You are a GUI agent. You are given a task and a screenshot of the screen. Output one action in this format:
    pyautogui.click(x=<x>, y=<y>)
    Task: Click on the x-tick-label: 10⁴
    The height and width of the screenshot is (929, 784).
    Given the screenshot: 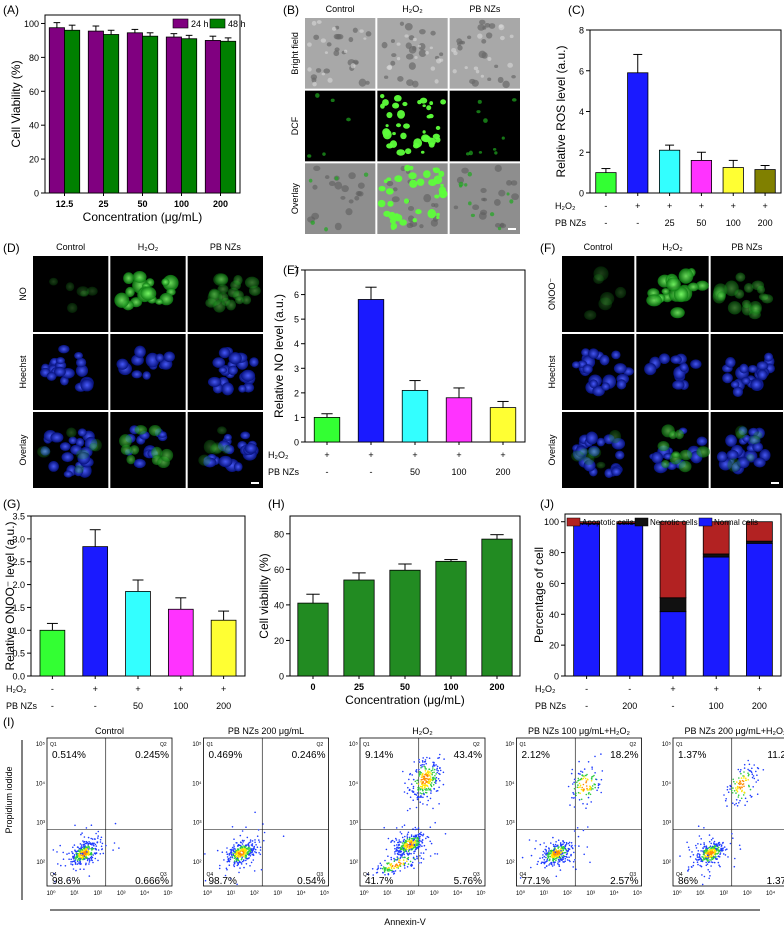 What is the action you would take?
    pyautogui.click(x=458, y=893)
    